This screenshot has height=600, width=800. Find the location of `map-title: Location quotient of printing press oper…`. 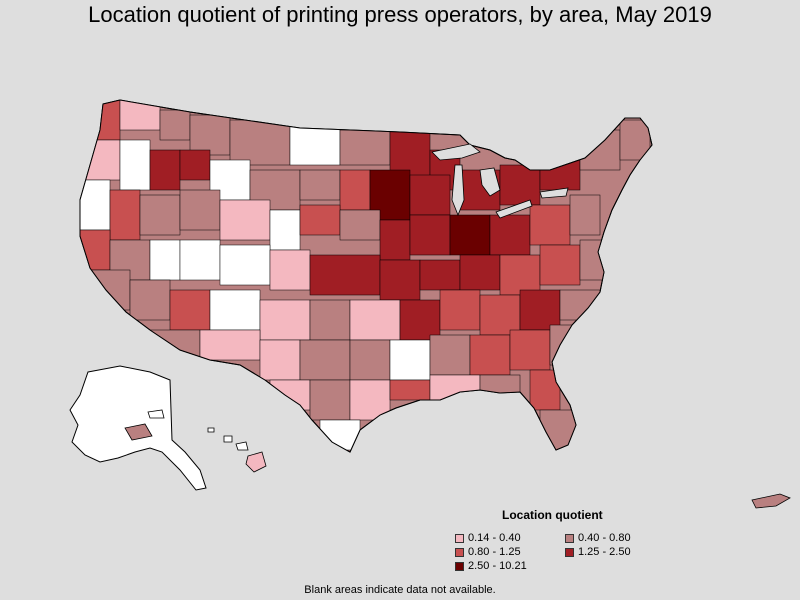

map-title: Location quotient of printing press oper… is located at coordinates (400, 14).